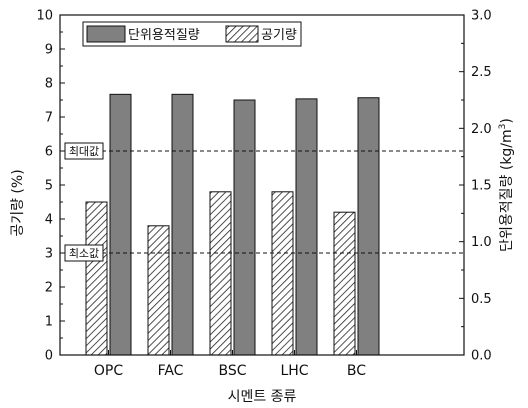  I want to click on right-tick-label: 0.5, so click(481, 299).